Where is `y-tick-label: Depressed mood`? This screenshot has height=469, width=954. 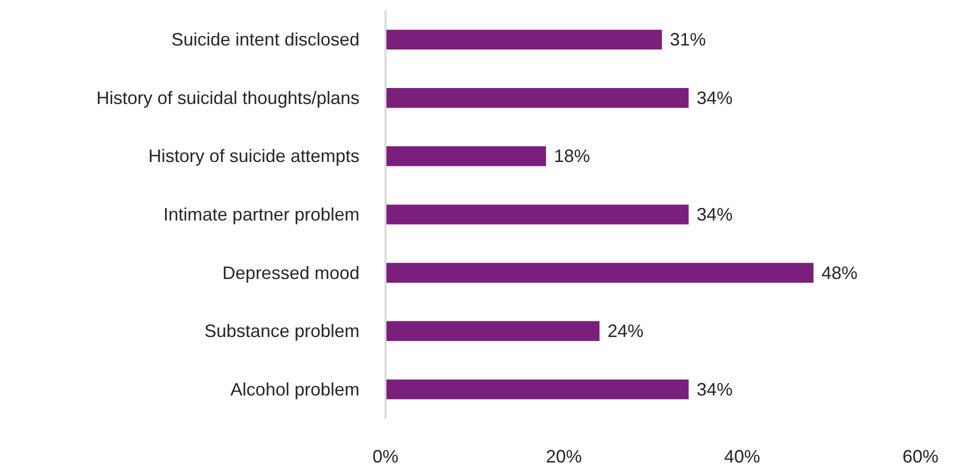 y-tick-label: Depressed mood is located at coordinates (291, 272).